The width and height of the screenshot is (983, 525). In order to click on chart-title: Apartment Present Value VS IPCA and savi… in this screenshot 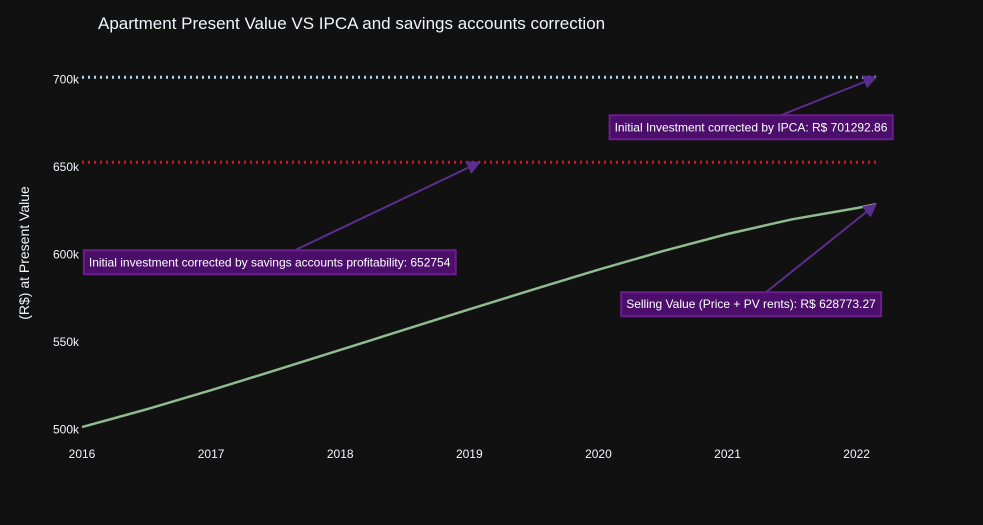, I will do `click(351, 23)`.